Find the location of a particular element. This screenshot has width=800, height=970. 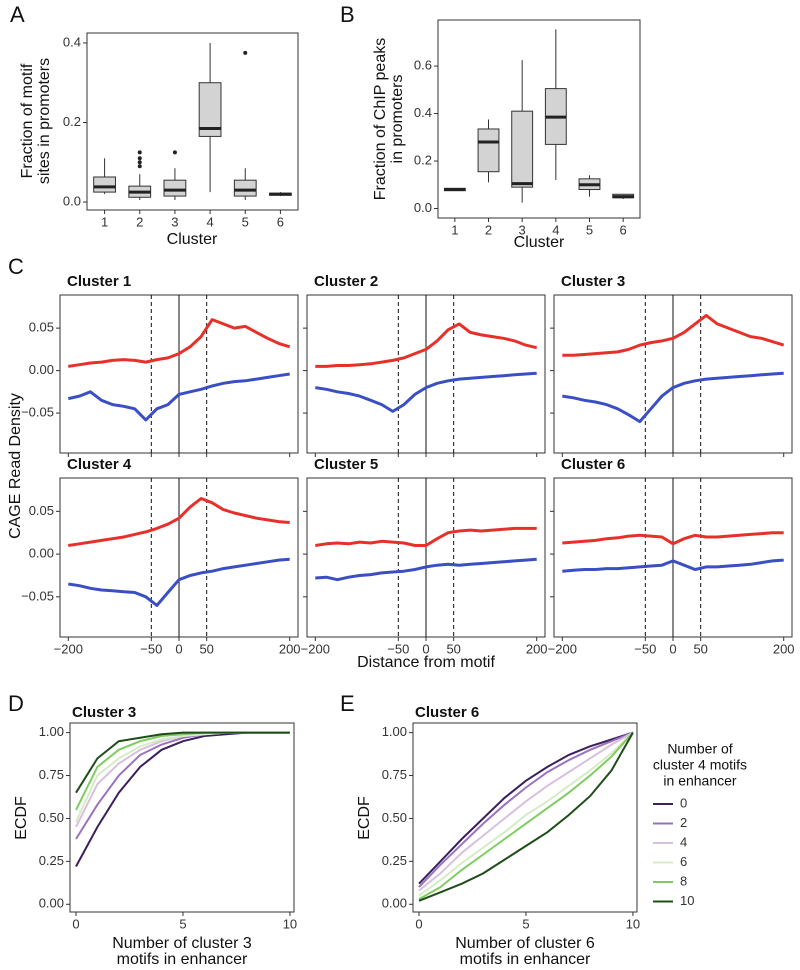

panel-letter: E is located at coordinates (347, 703).